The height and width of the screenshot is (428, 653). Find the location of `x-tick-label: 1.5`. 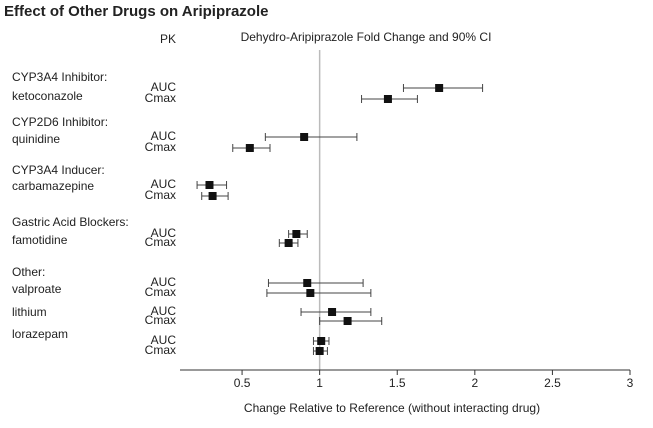

x-tick-label: 1.5 is located at coordinates (397, 383).